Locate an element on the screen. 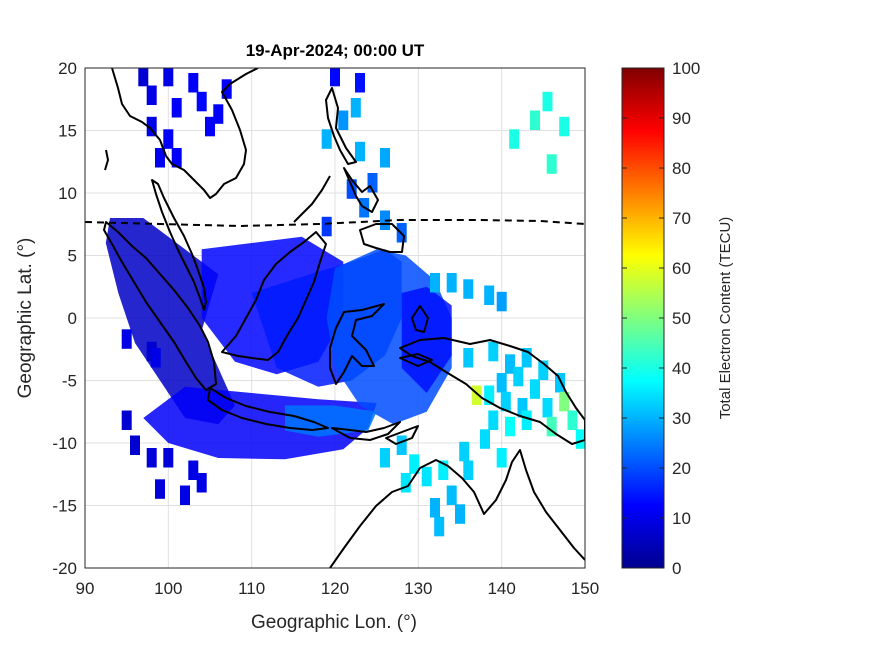 The image size is (875, 656). x-tick-label: 120 is located at coordinates (335, 588).